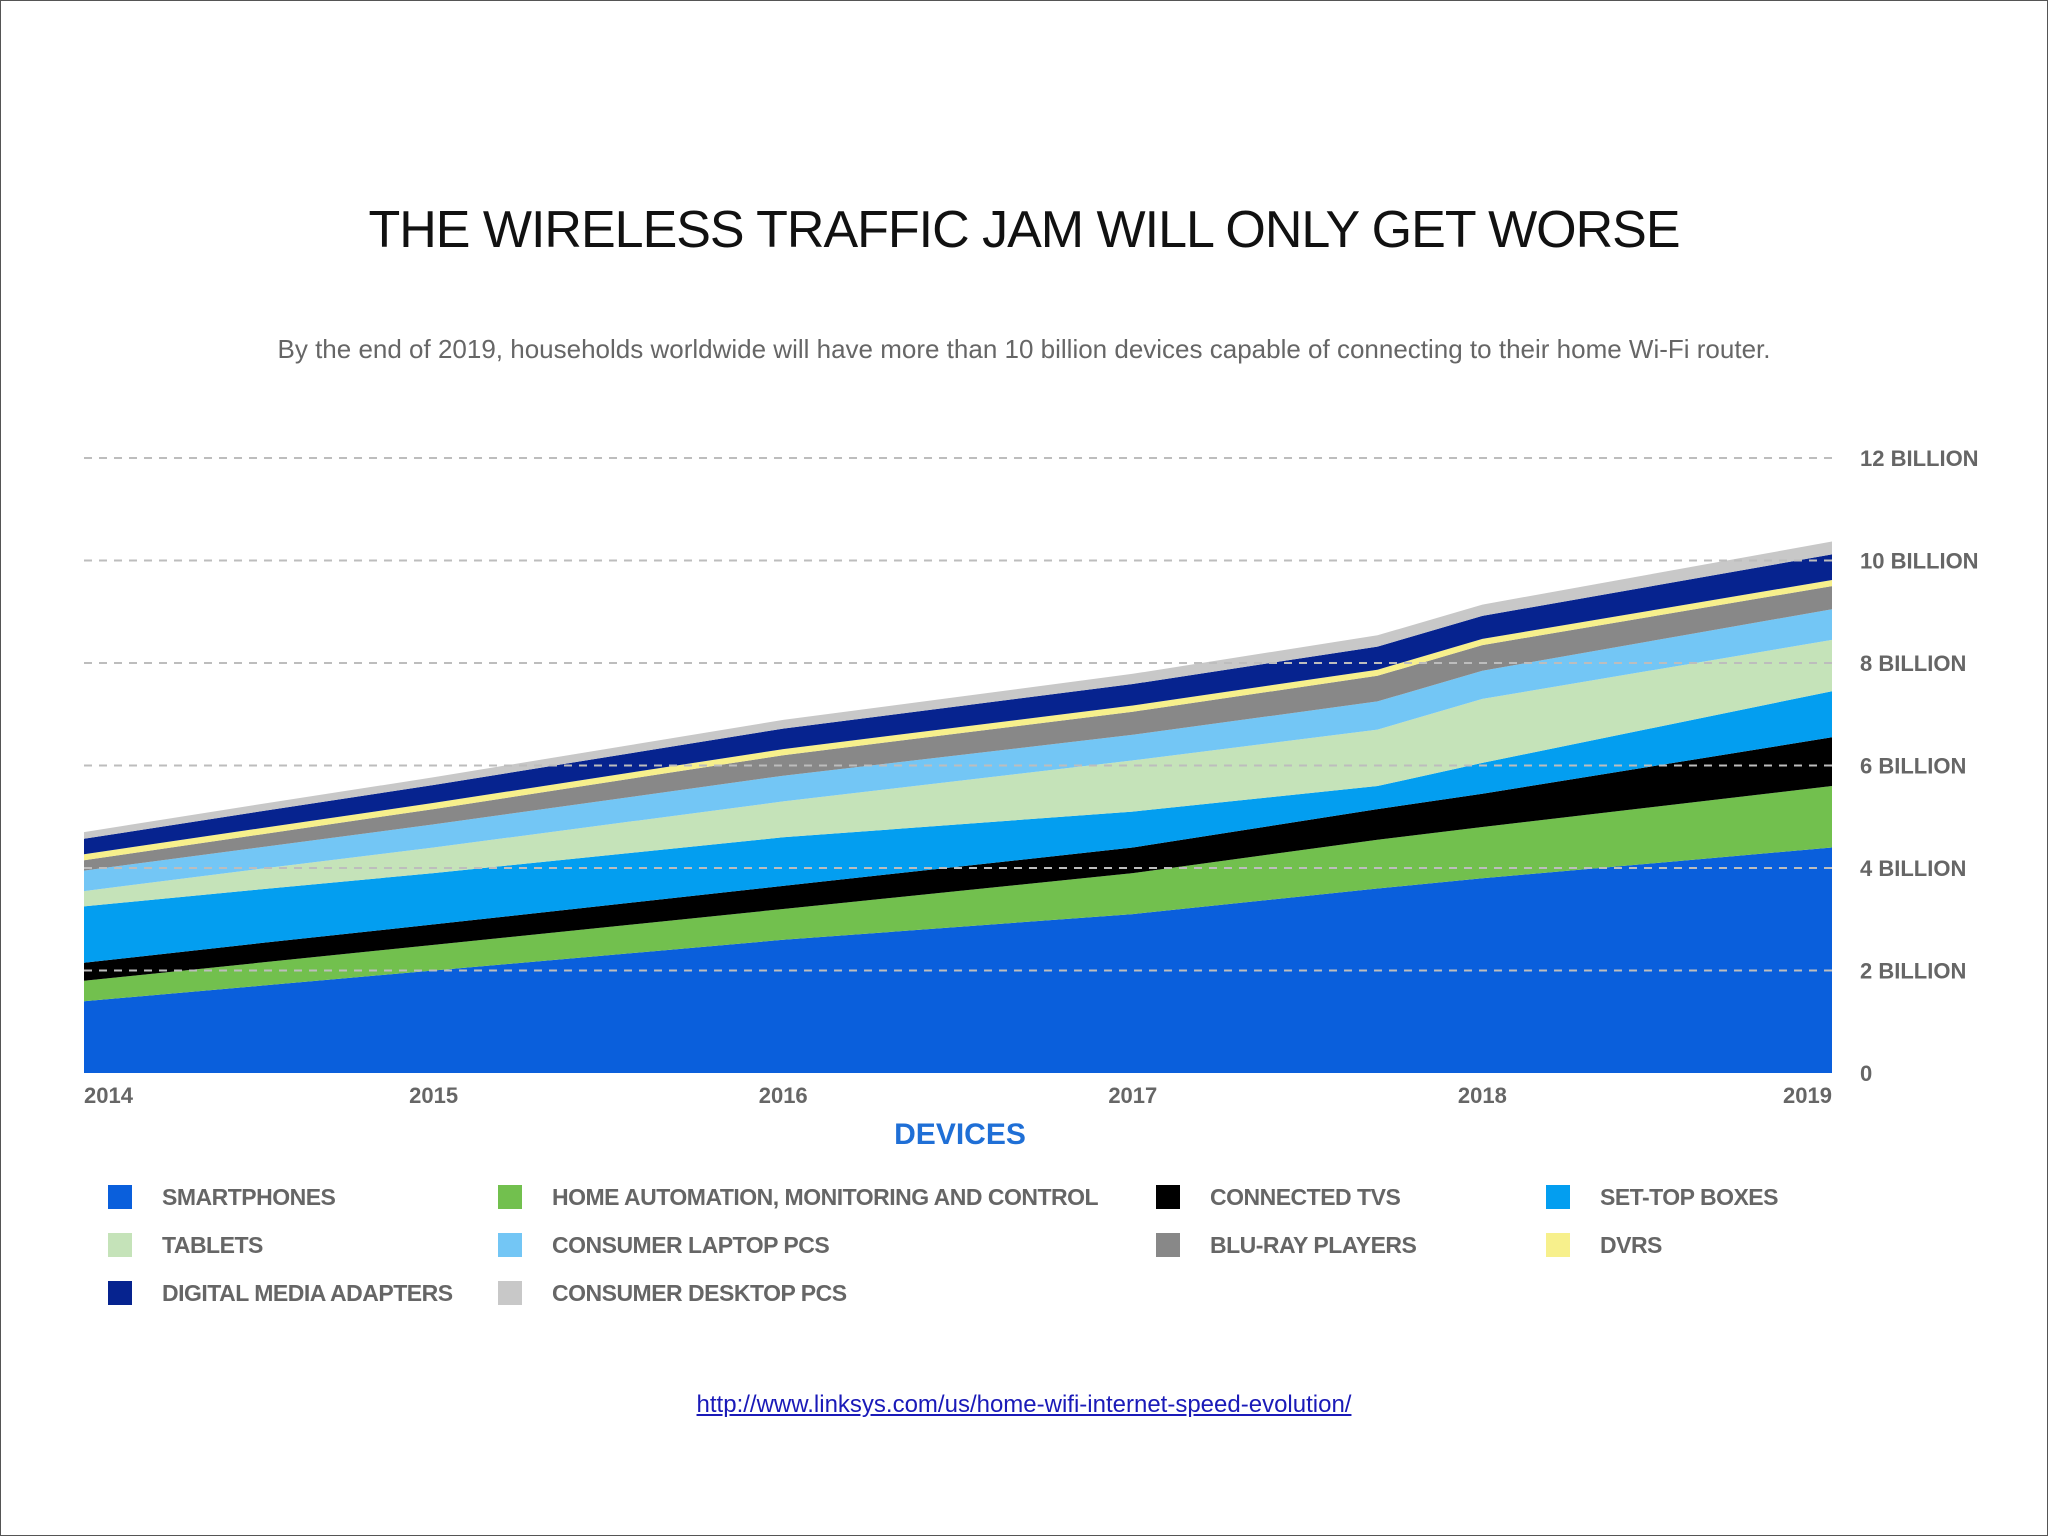  I want to click on legend-label: CONNECTED TVS, so click(1305, 1196).